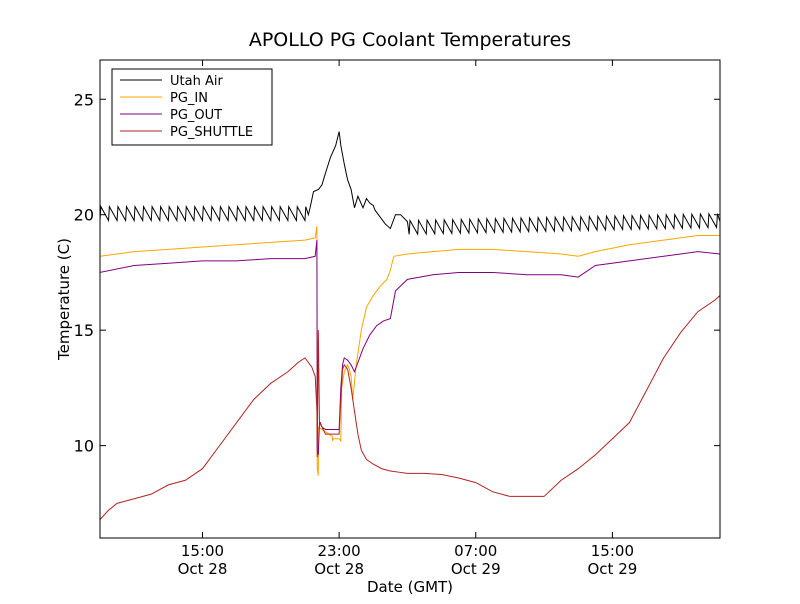 The image size is (800, 604). I want to click on legend-label: Utah Air, so click(196, 81).